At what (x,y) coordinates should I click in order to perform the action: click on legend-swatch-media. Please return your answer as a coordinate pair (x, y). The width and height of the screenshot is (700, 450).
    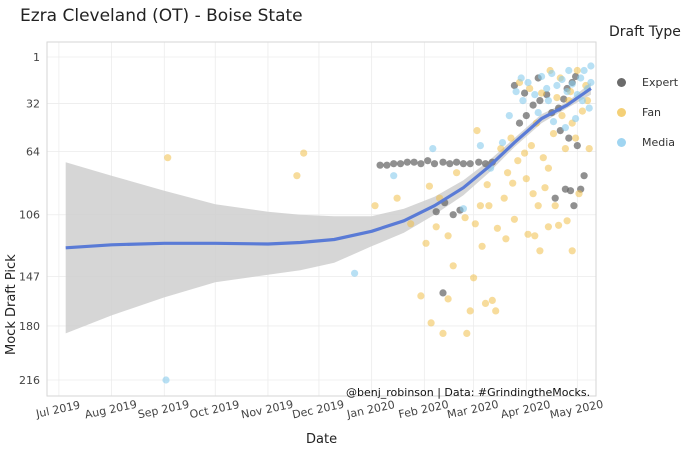
    Looking at the image, I should click on (621, 142).